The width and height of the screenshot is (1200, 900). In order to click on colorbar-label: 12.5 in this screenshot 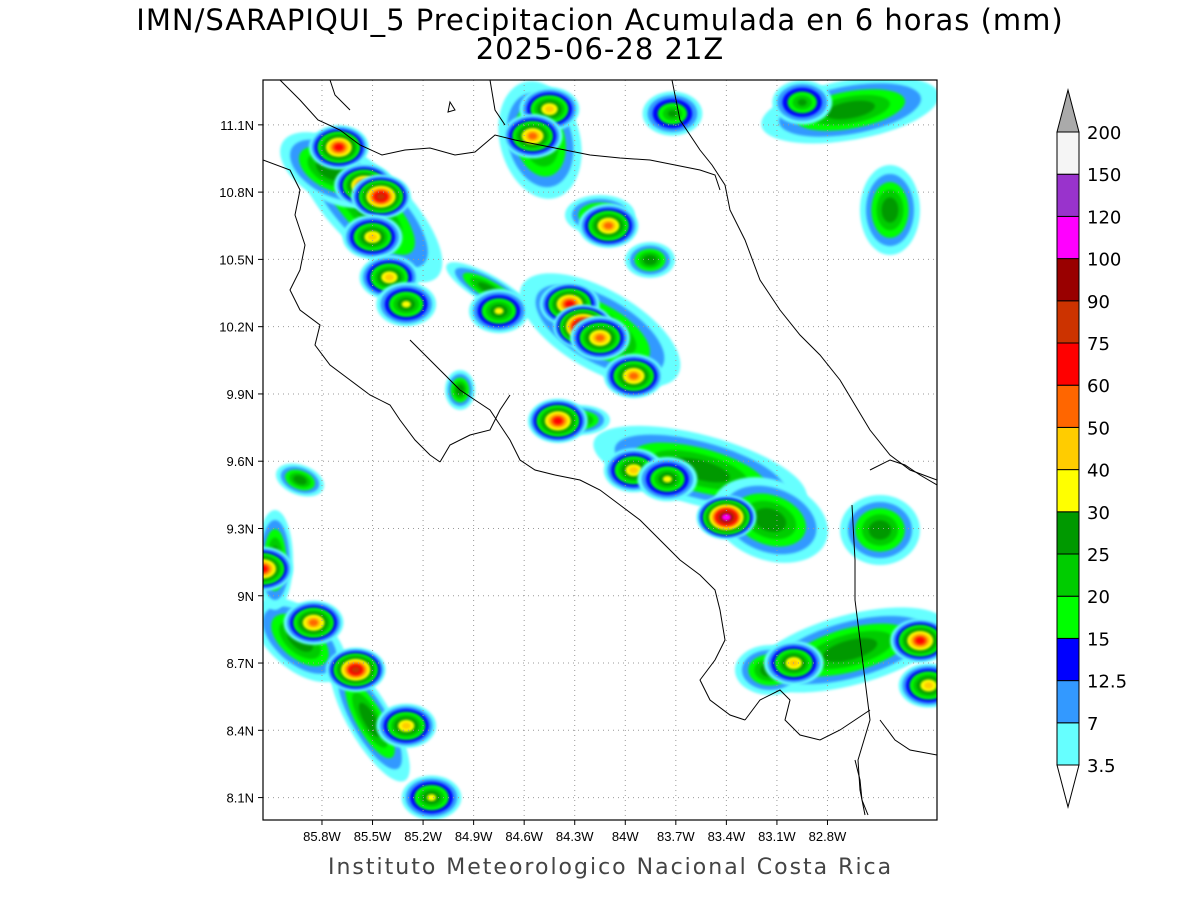, I will do `click(1107, 682)`.